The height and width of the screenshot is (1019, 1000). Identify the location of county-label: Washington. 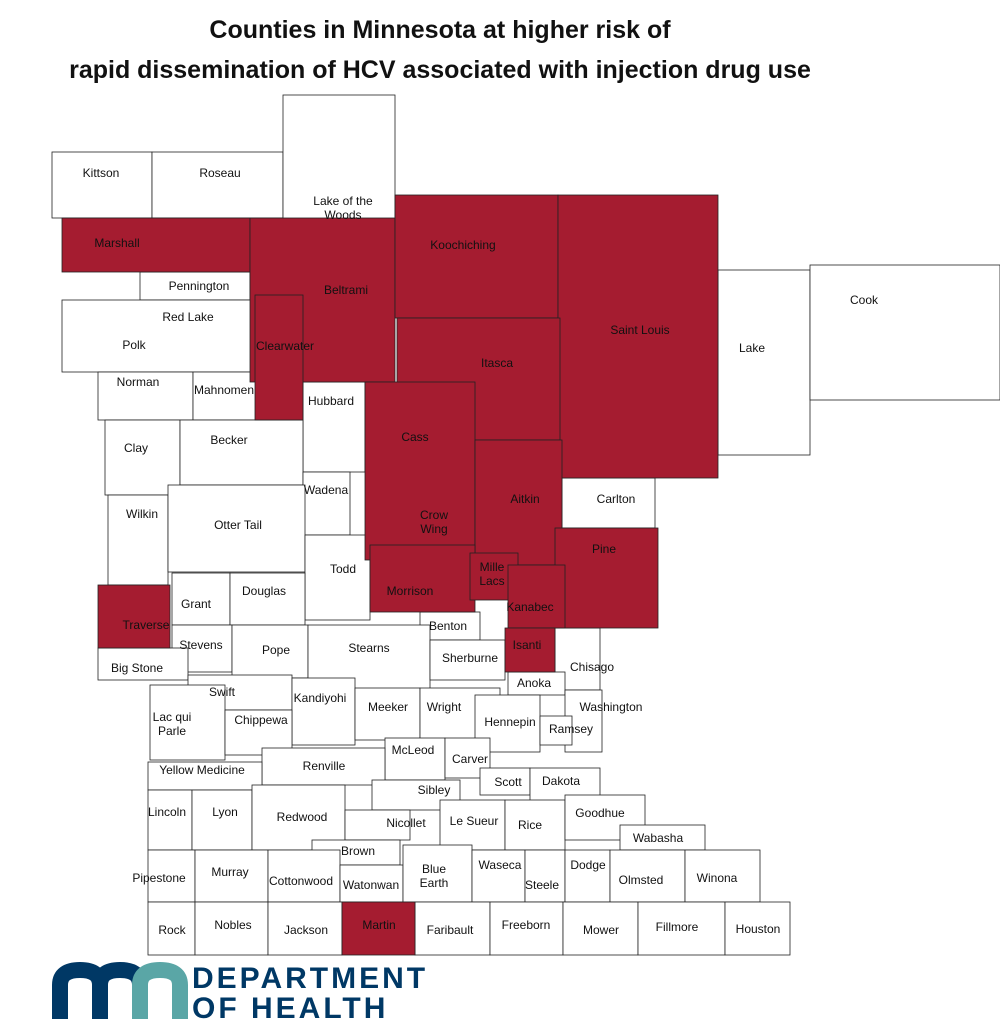
(611, 707).